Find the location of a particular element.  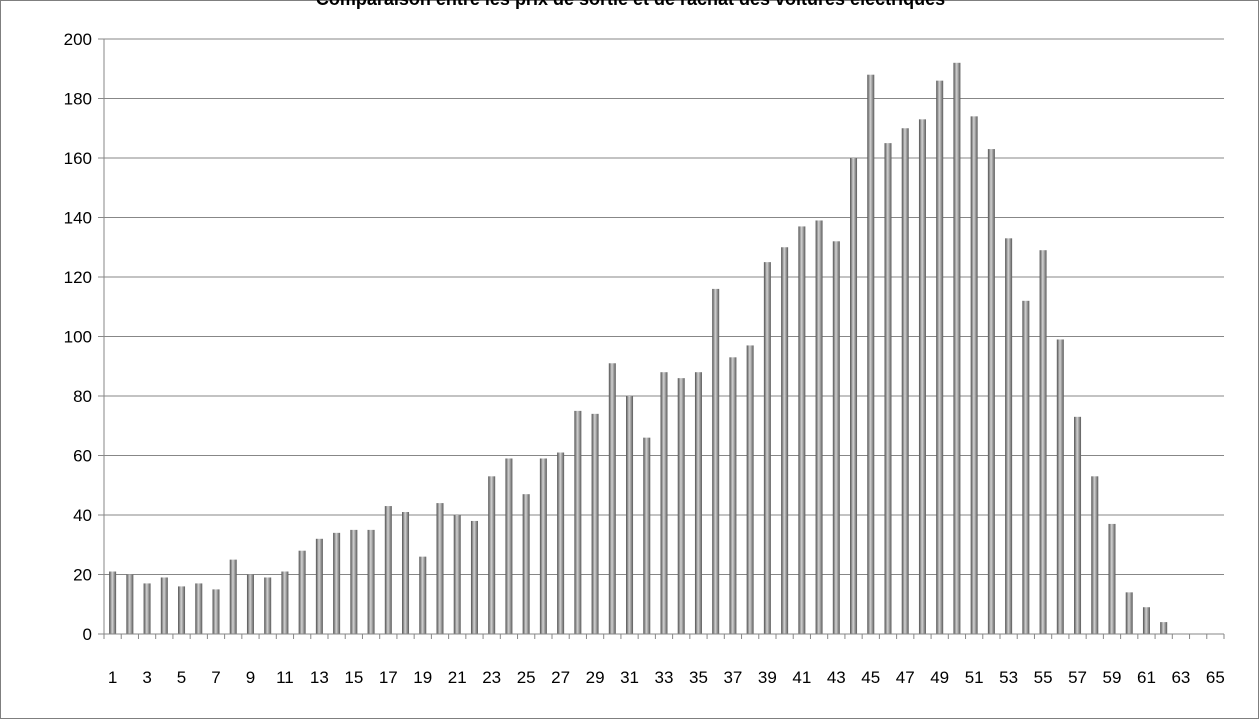

x-tick-label: 35 is located at coordinates (698, 677).